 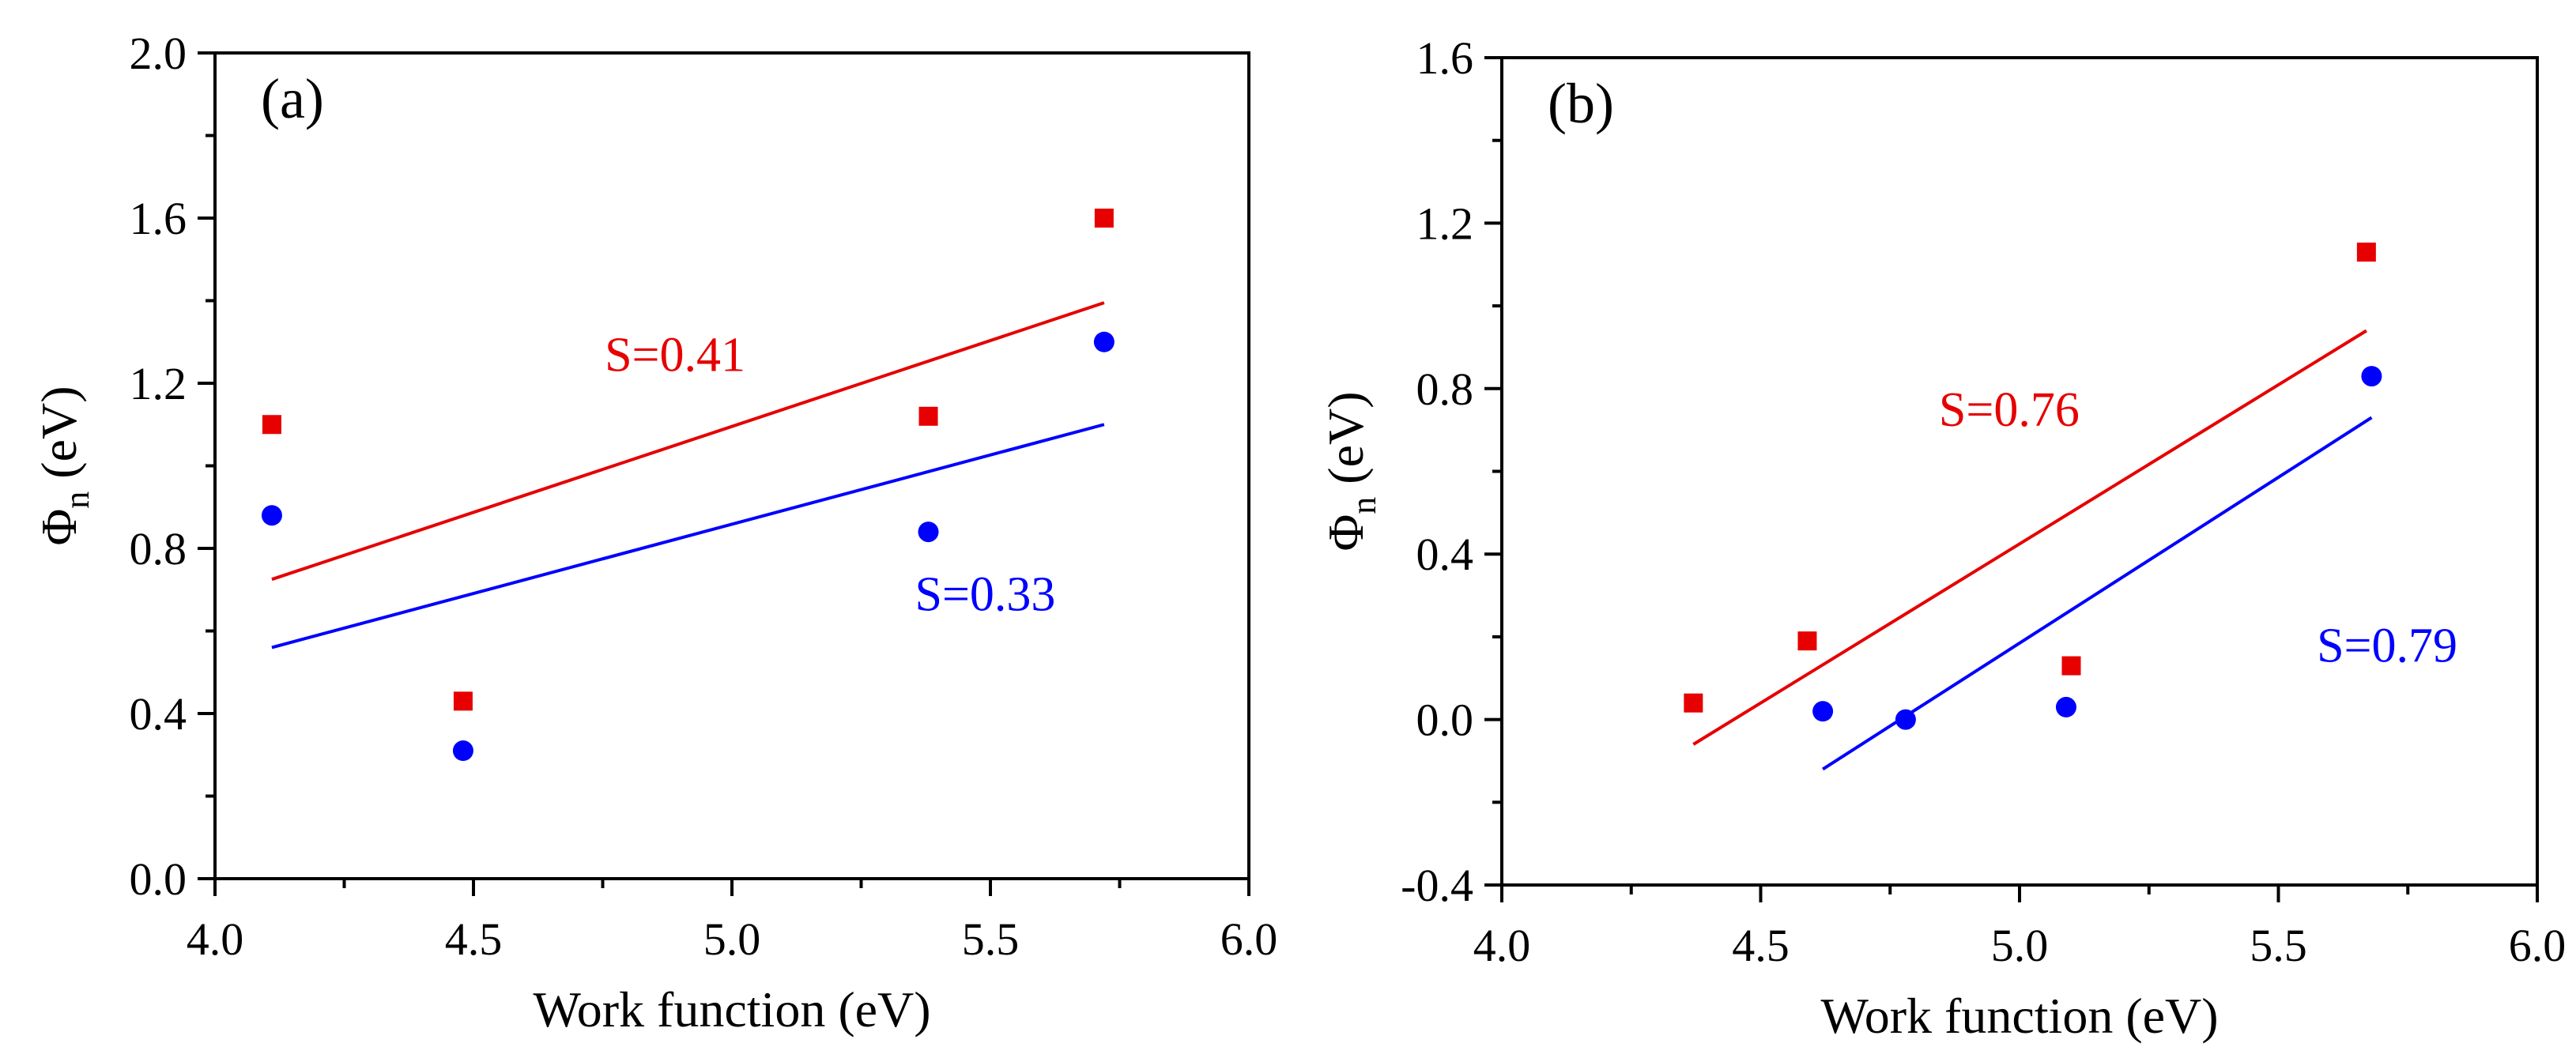 I want to click on blue-slope-label: S=0.79, so click(x=2387, y=645).